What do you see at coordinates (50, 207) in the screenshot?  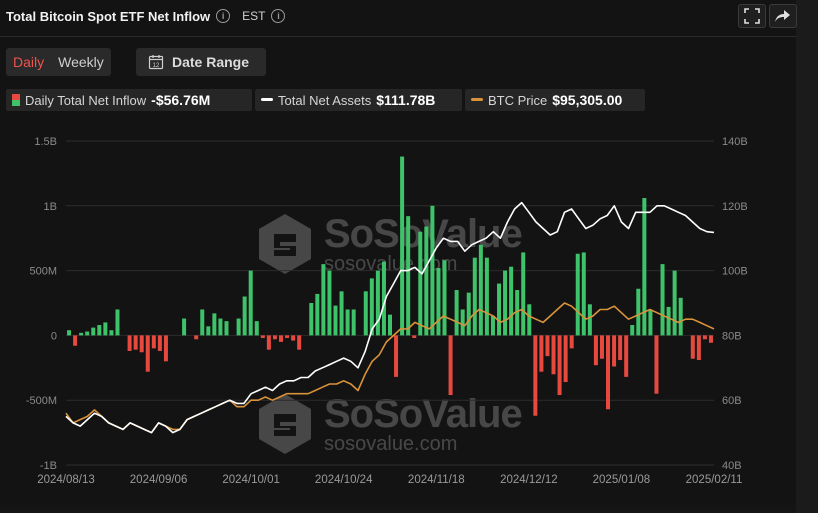 I see `left-axis-tick-label: 1B` at bounding box center [50, 207].